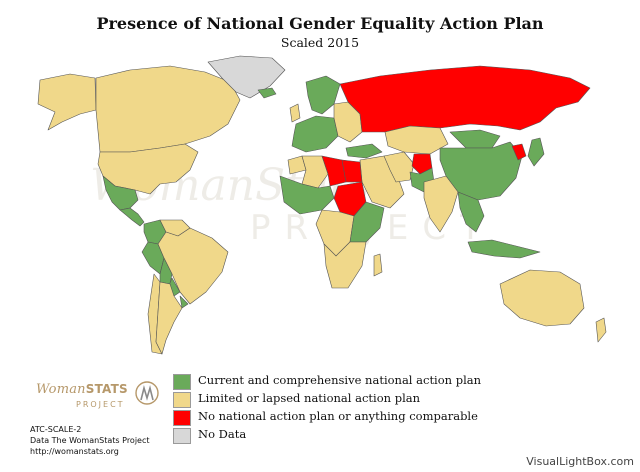  Describe the element at coordinates (471, 212) in the screenshot. I see `region-southeast-asia` at that location.